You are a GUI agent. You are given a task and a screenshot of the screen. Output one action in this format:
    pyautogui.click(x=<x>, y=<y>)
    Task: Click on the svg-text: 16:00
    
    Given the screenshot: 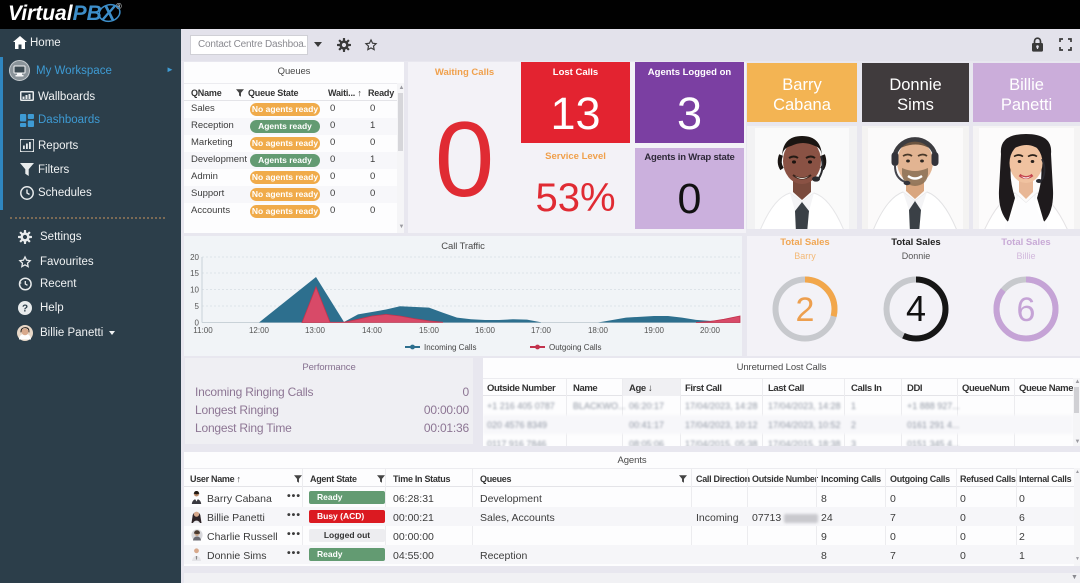 What is the action you would take?
    pyautogui.click(x=485, y=330)
    